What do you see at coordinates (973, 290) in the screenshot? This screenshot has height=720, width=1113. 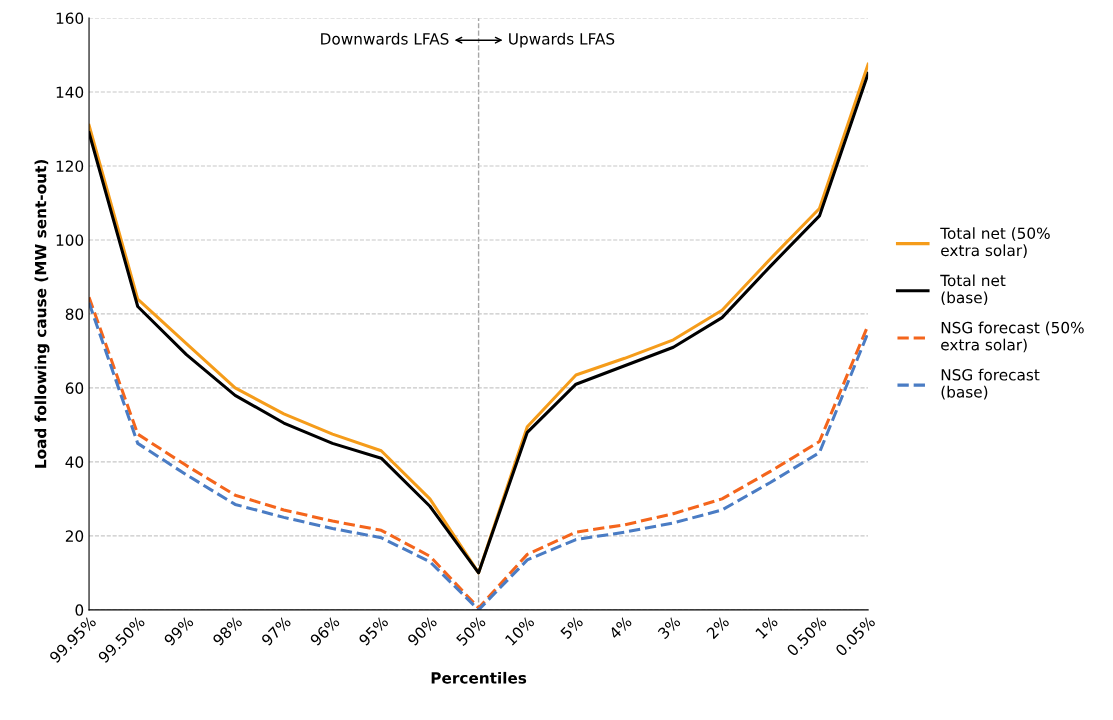 I see `legend-label: Total net (base)` at bounding box center [973, 290].